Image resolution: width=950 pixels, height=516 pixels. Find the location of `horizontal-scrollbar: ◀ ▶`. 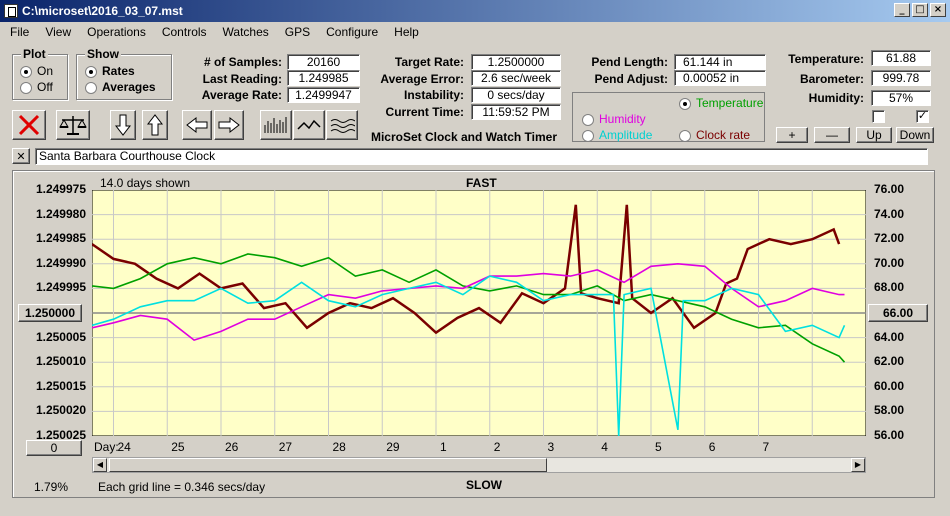

horizontal-scrollbar: ◀ ▶ is located at coordinates (479, 465).